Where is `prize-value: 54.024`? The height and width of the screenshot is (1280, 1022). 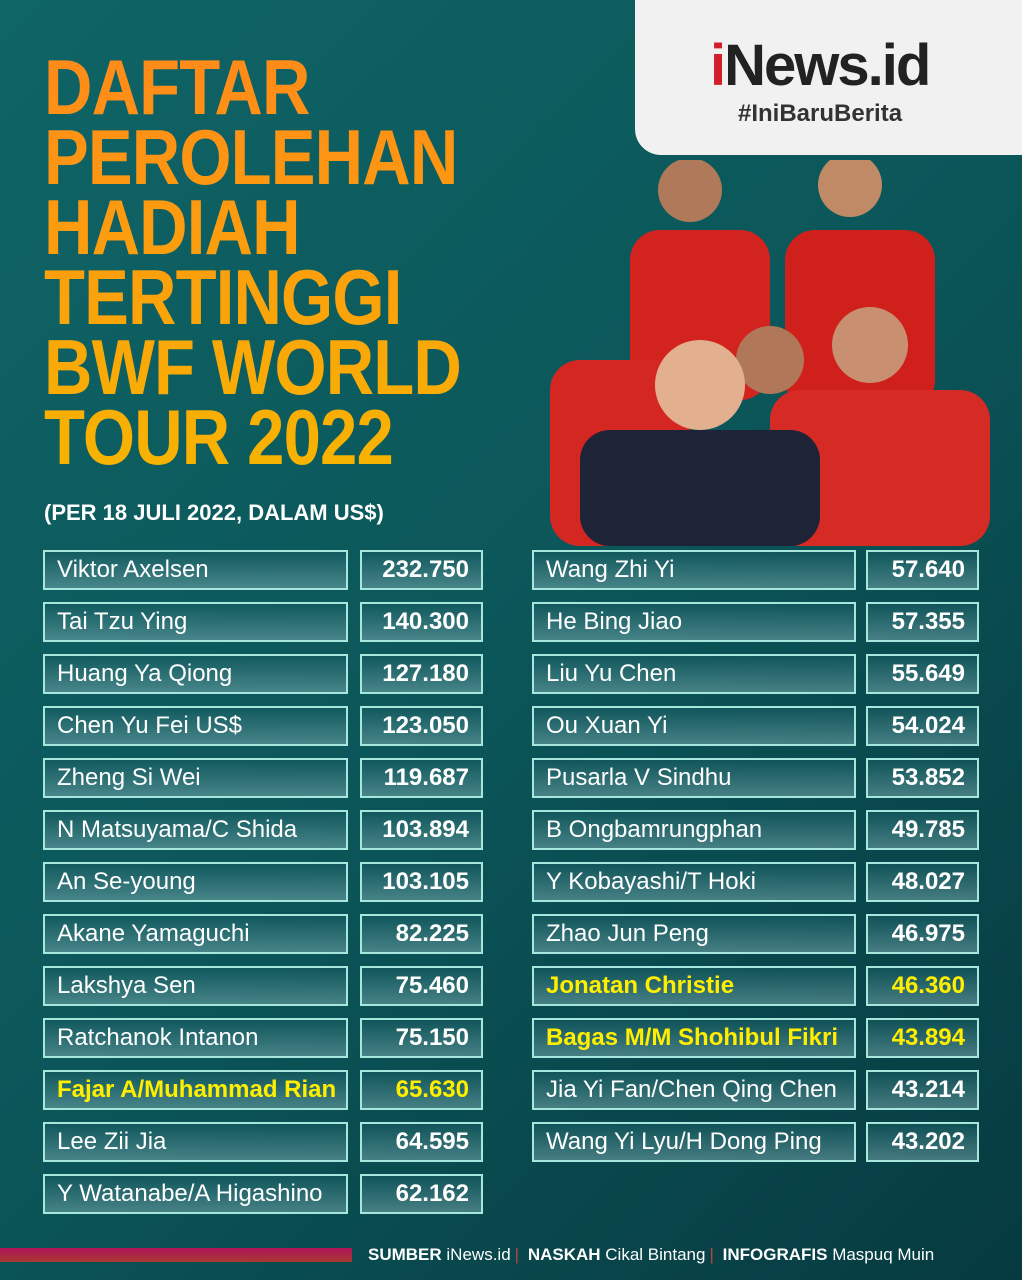 prize-value: 54.024 is located at coordinates (922, 726).